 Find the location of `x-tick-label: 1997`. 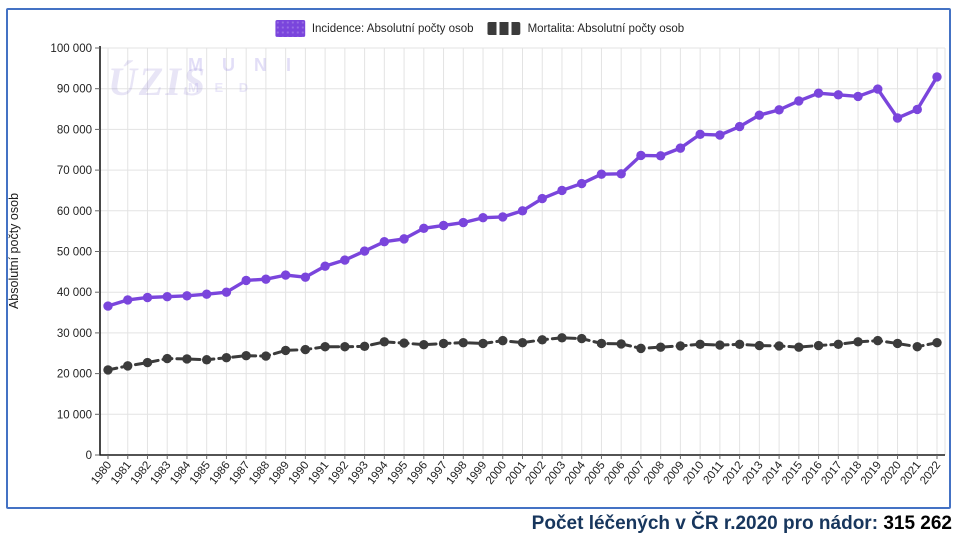

x-tick-label: 1997 is located at coordinates (437, 473).